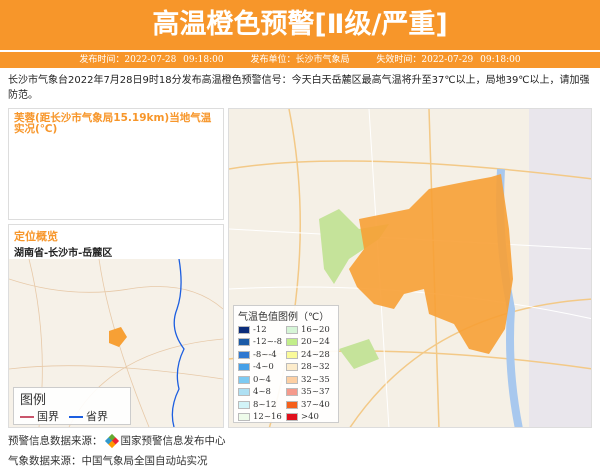 The image size is (600, 471). I want to click on legend-item: 12~16, so click(262, 418).